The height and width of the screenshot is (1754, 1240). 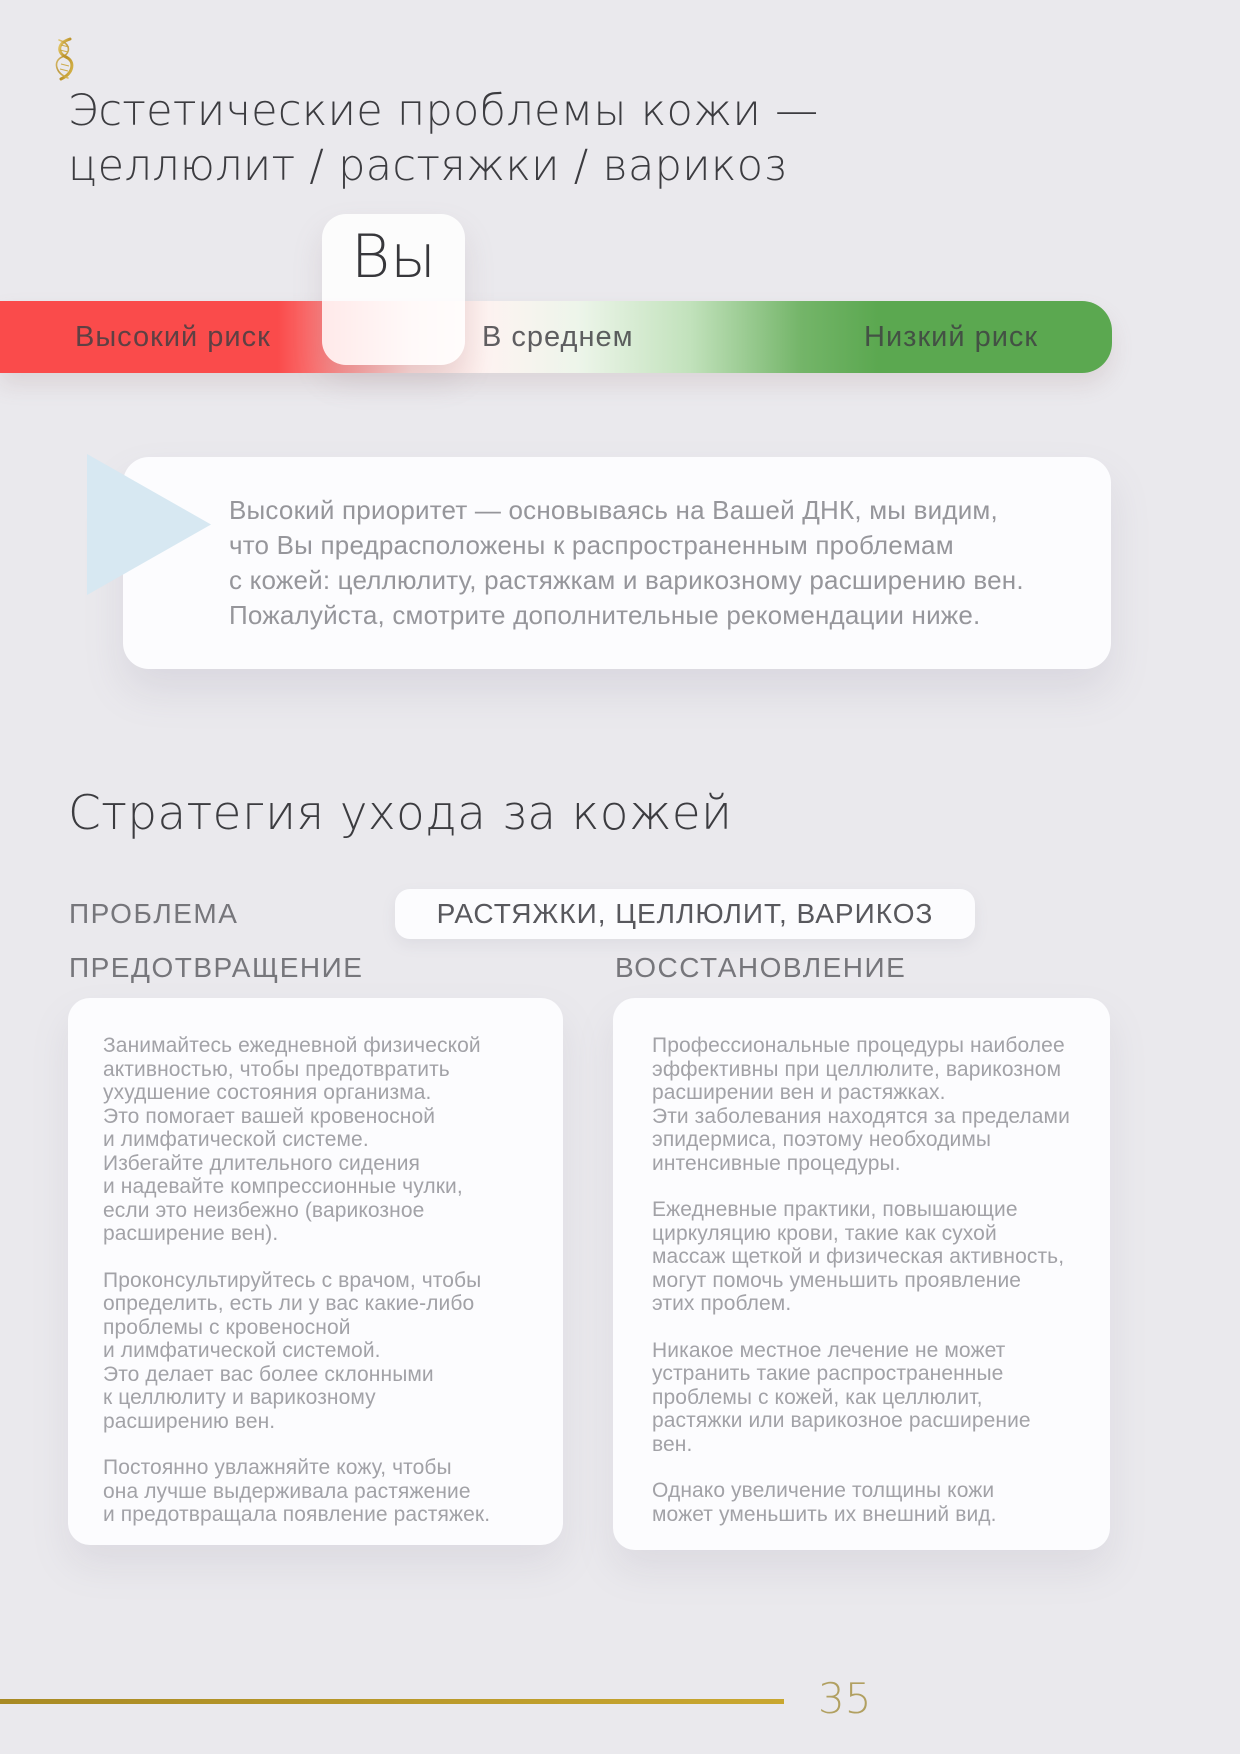 I want to click on page-number: 35, so click(x=845, y=1698).